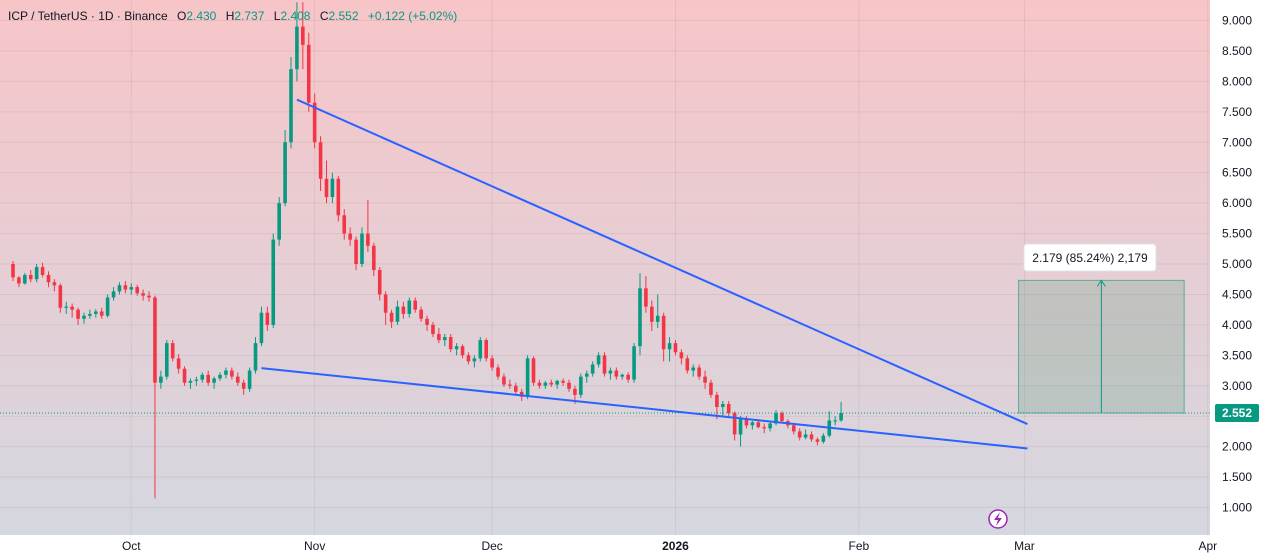 This screenshot has height=560, width=1277. I want to click on price-tick-label: 3.500, so click(1237, 355).